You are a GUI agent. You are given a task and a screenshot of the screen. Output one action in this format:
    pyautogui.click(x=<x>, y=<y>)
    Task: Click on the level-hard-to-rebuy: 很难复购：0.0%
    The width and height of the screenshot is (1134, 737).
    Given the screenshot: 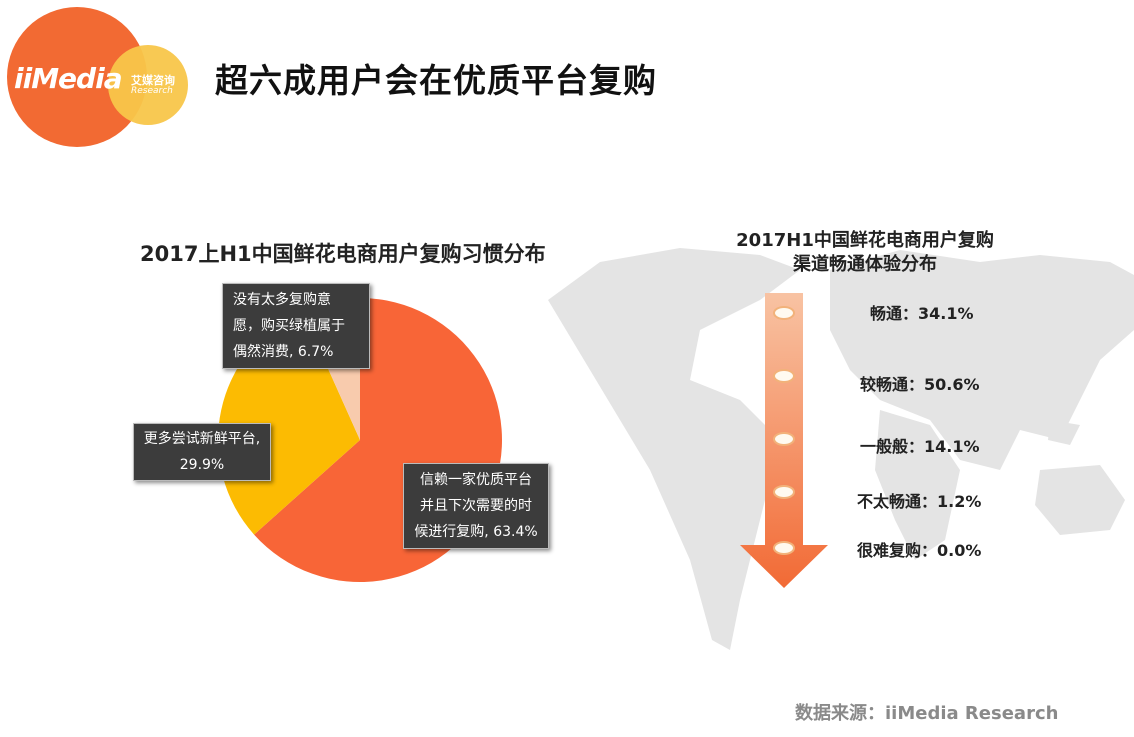 What is the action you would take?
    pyautogui.click(x=919, y=550)
    